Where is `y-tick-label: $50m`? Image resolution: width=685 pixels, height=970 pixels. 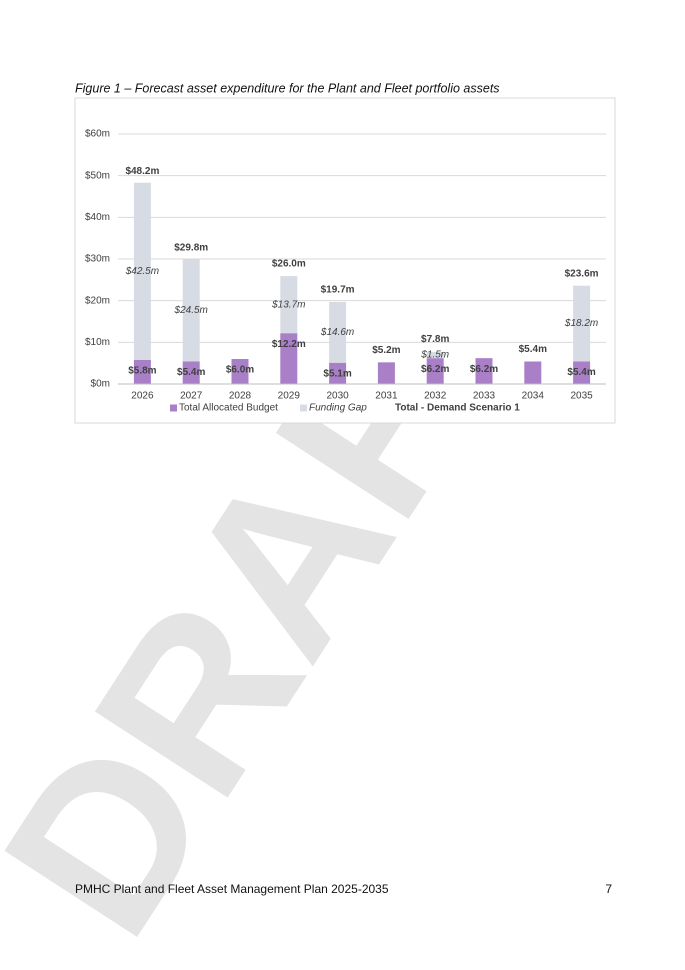 y-tick-label: $50m is located at coordinates (97, 175).